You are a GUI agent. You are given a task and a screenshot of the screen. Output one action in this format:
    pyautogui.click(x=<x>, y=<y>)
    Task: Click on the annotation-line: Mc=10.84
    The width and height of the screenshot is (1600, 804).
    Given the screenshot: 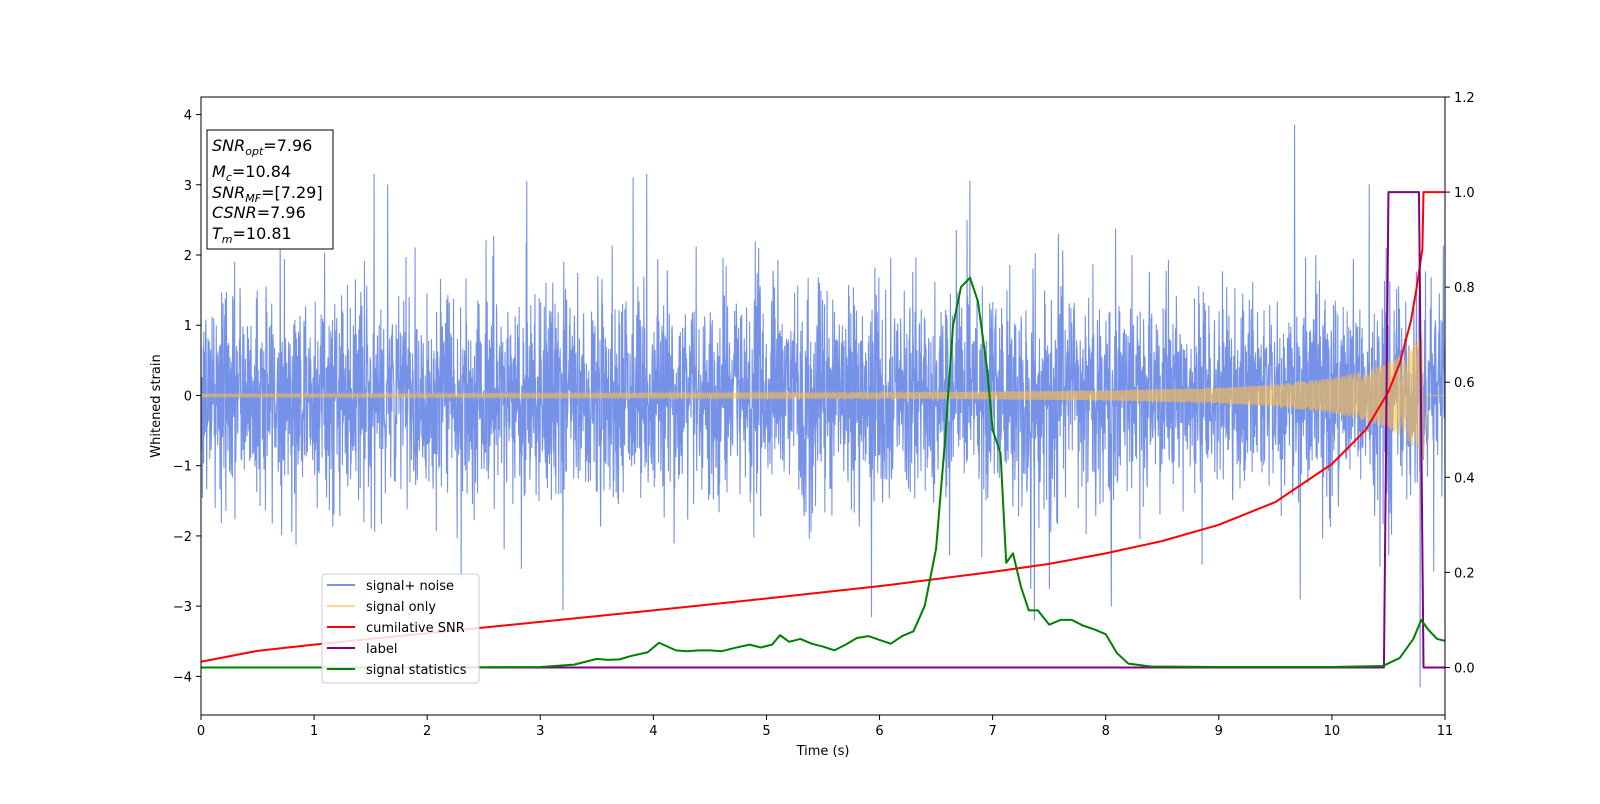 What is the action you would take?
    pyautogui.click(x=251, y=173)
    